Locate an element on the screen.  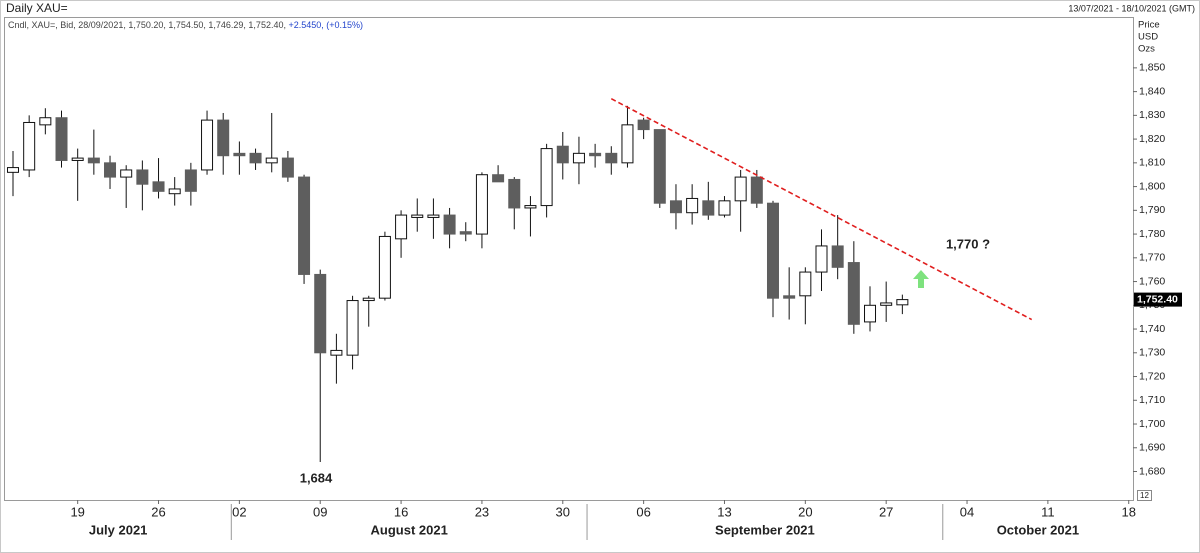
y-tick-label: 1,700 is located at coordinates (1152, 424).